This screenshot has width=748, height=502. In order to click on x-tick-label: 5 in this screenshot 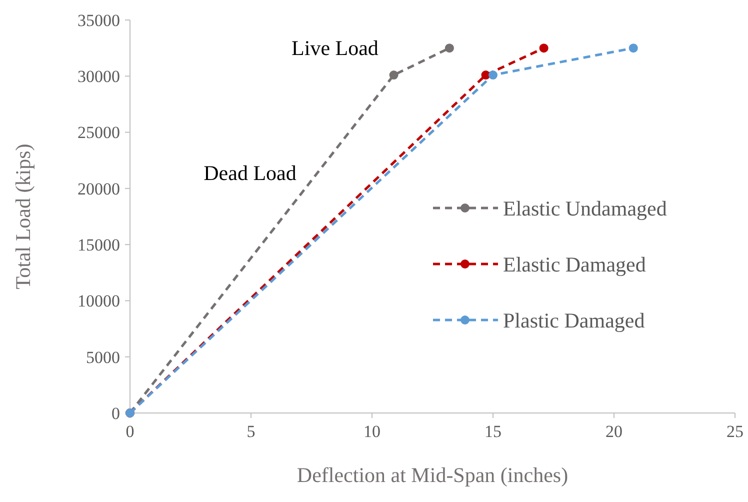, I will do `click(251, 431)`.